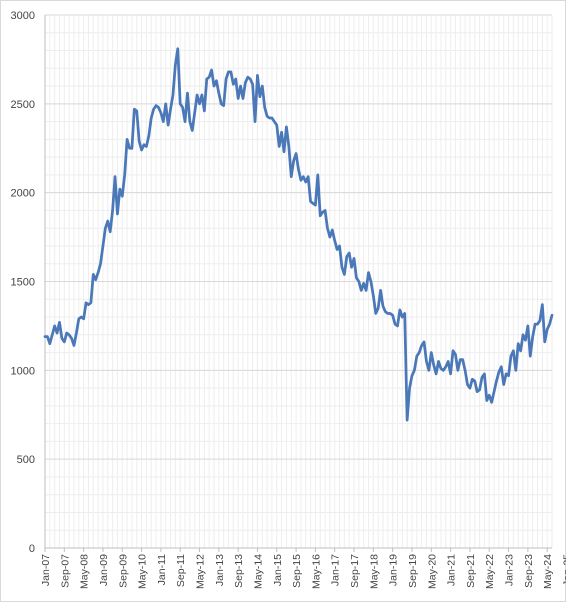 The image size is (566, 602). Describe the element at coordinates (432, 571) in the screenshot. I see `x-tick-label: May-20` at that location.